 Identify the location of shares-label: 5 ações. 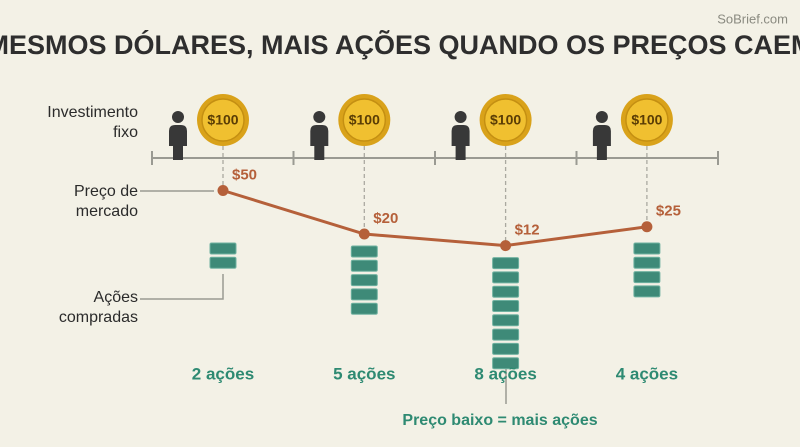
(364, 373).